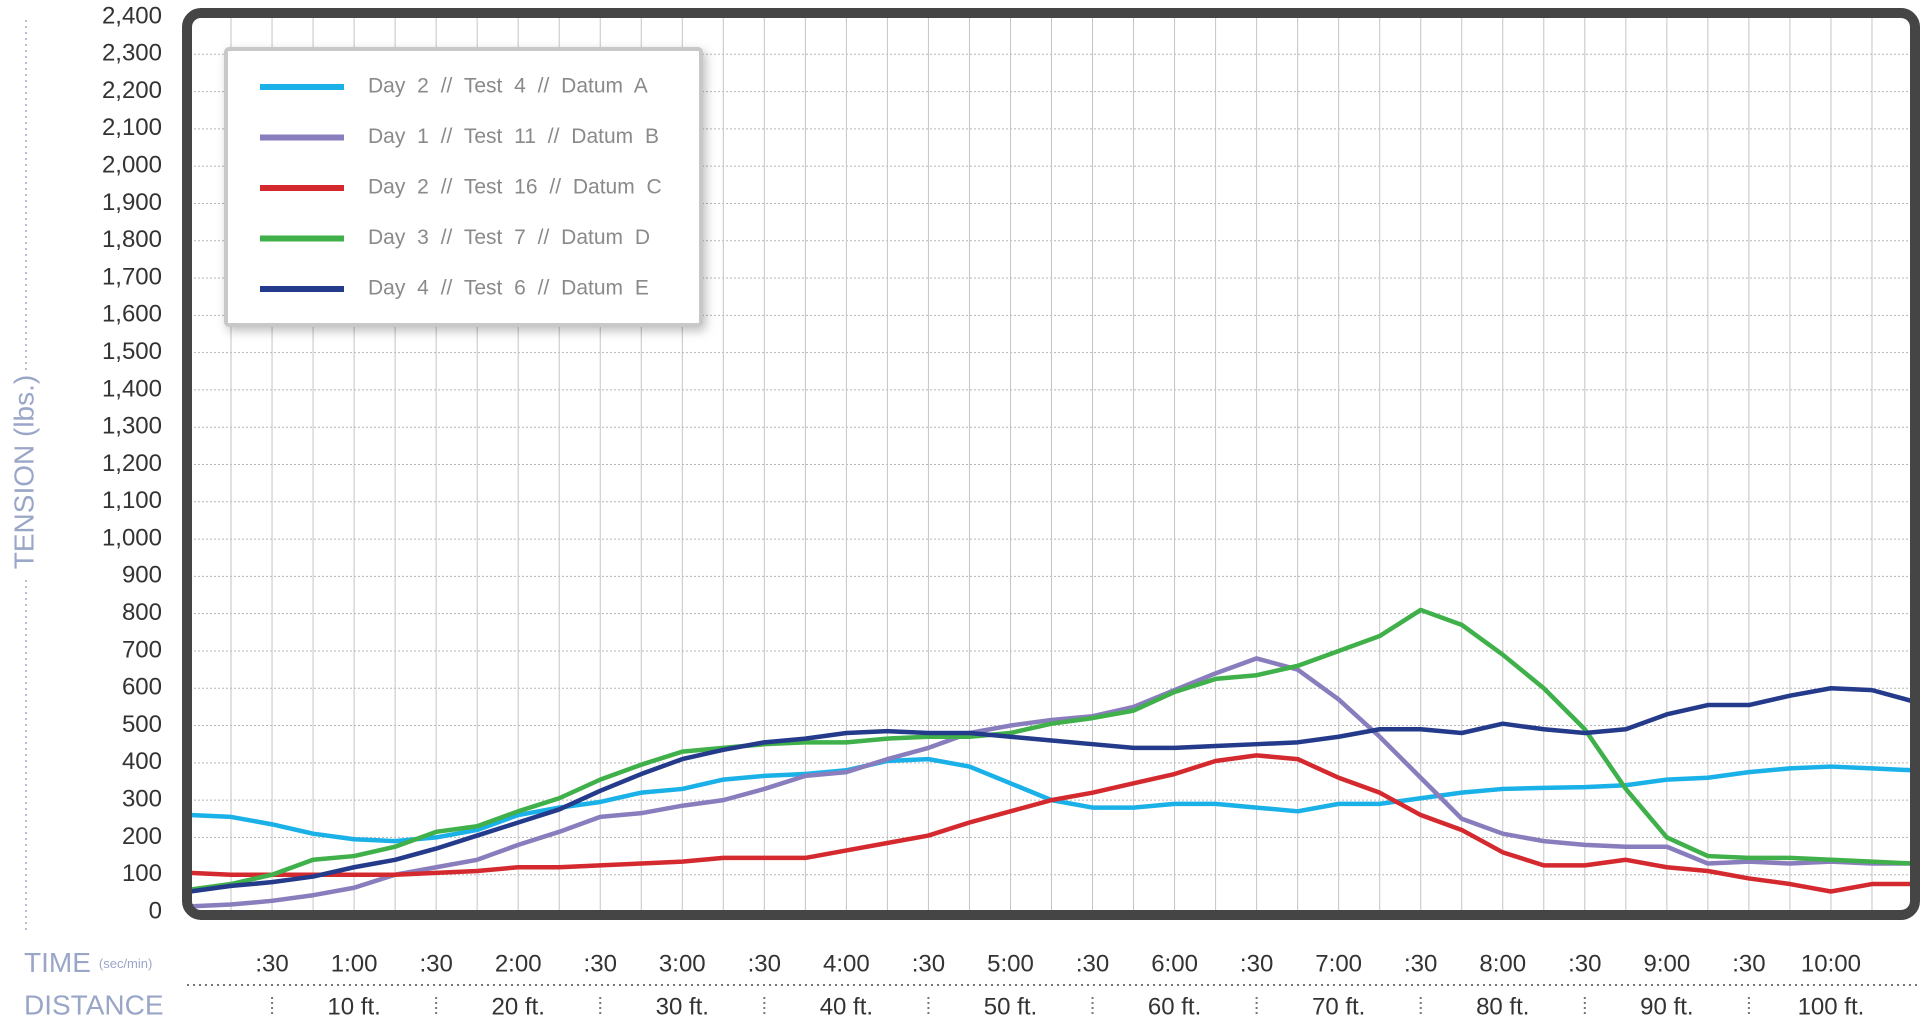 This screenshot has height=1023, width=1925. Describe the element at coordinates (1174, 963) in the screenshot. I see `x-tick-label: 6:00` at that location.